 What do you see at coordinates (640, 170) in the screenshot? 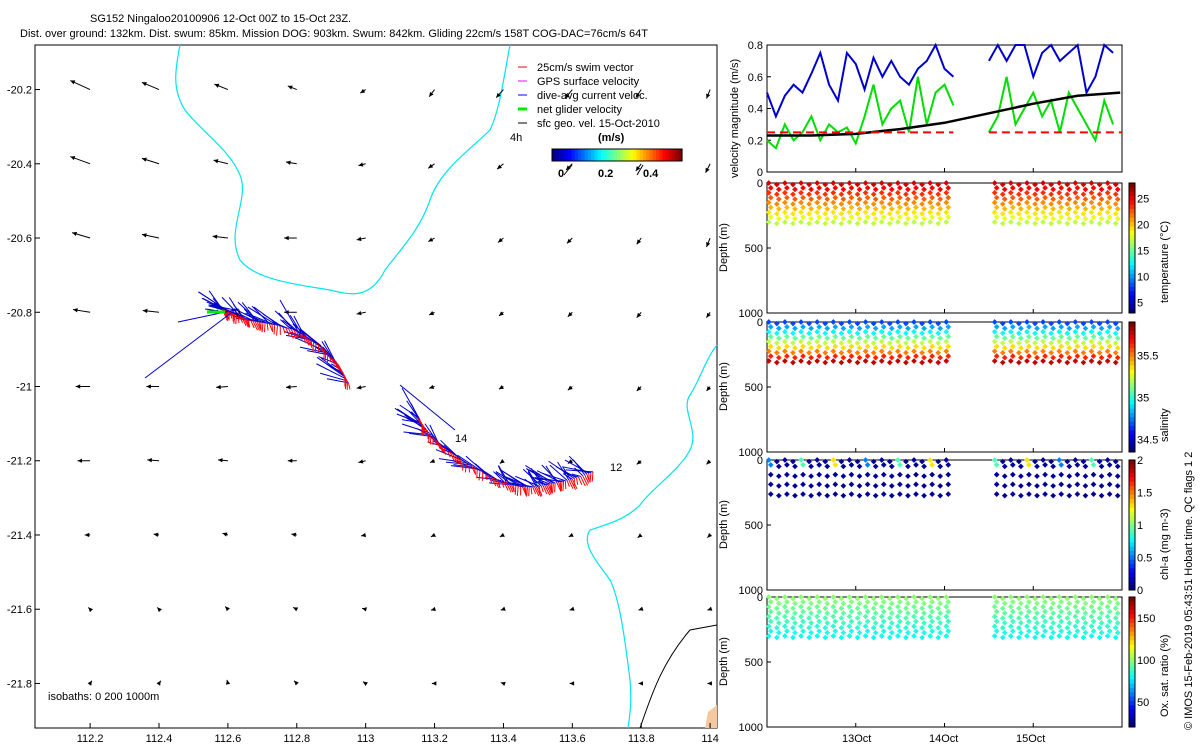
I see `colorbar-tick-arrow-0.4` at bounding box center [640, 170].